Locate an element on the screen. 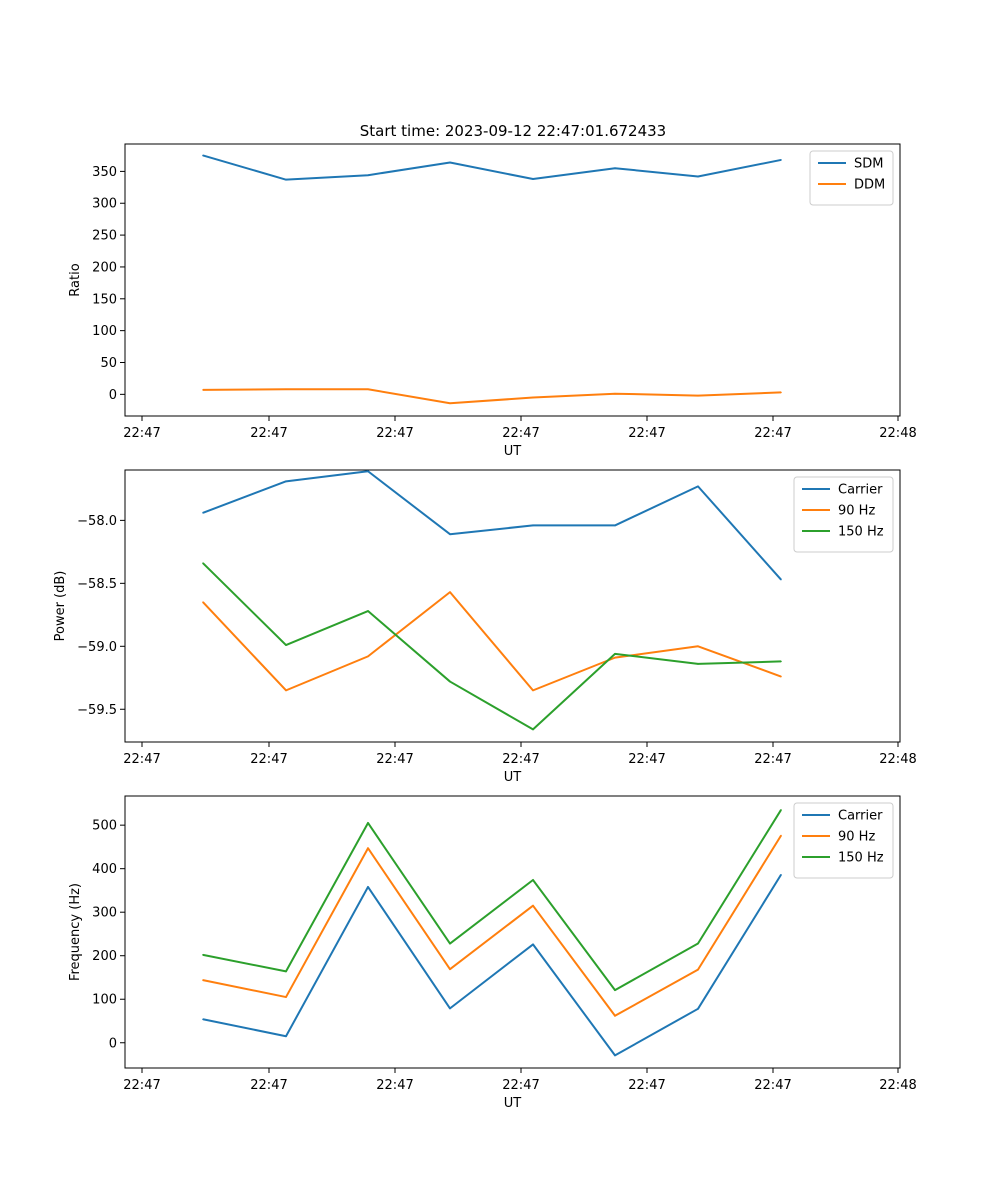 The image size is (1000, 1200). y-tick-label: 350 is located at coordinates (104, 172).